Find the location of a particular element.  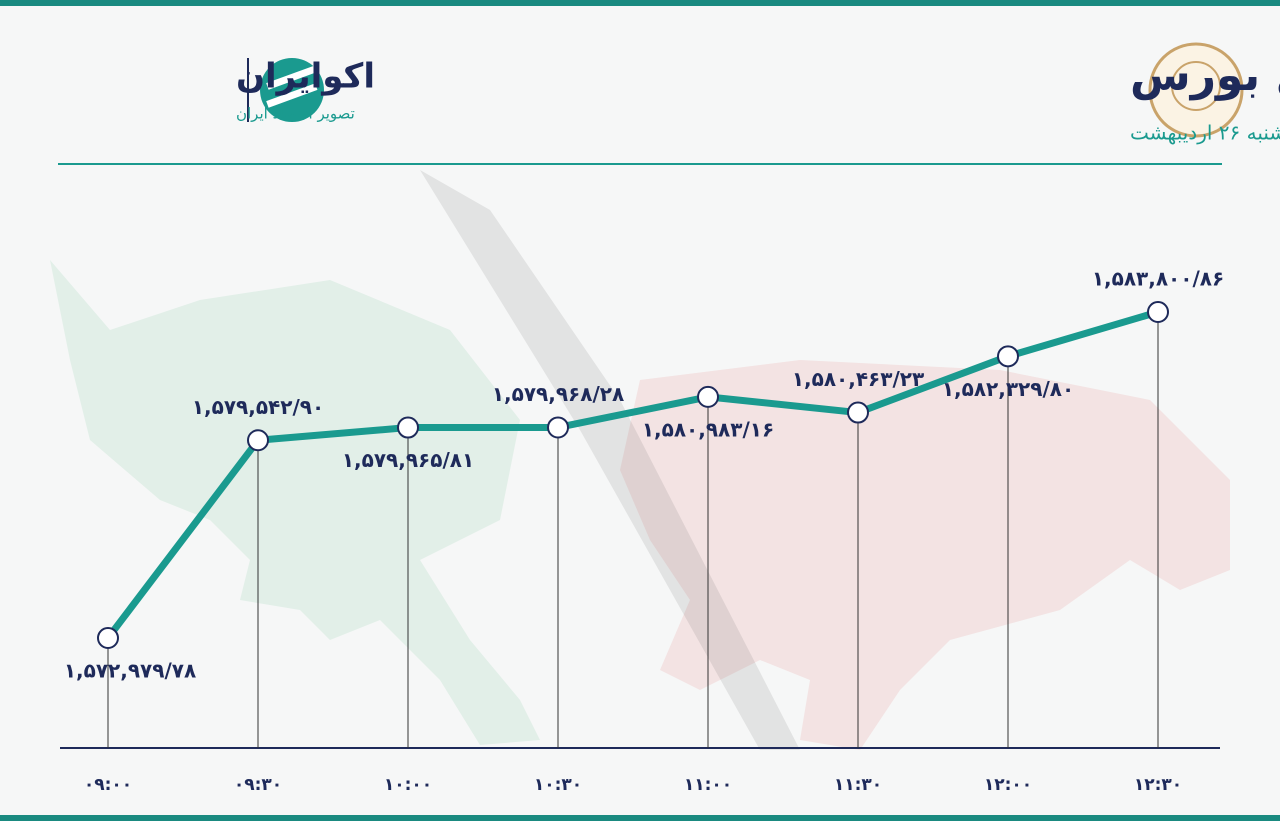

value-label: ۱,۵۷۲,۹۷۹/۷۸ is located at coordinates (130, 671).